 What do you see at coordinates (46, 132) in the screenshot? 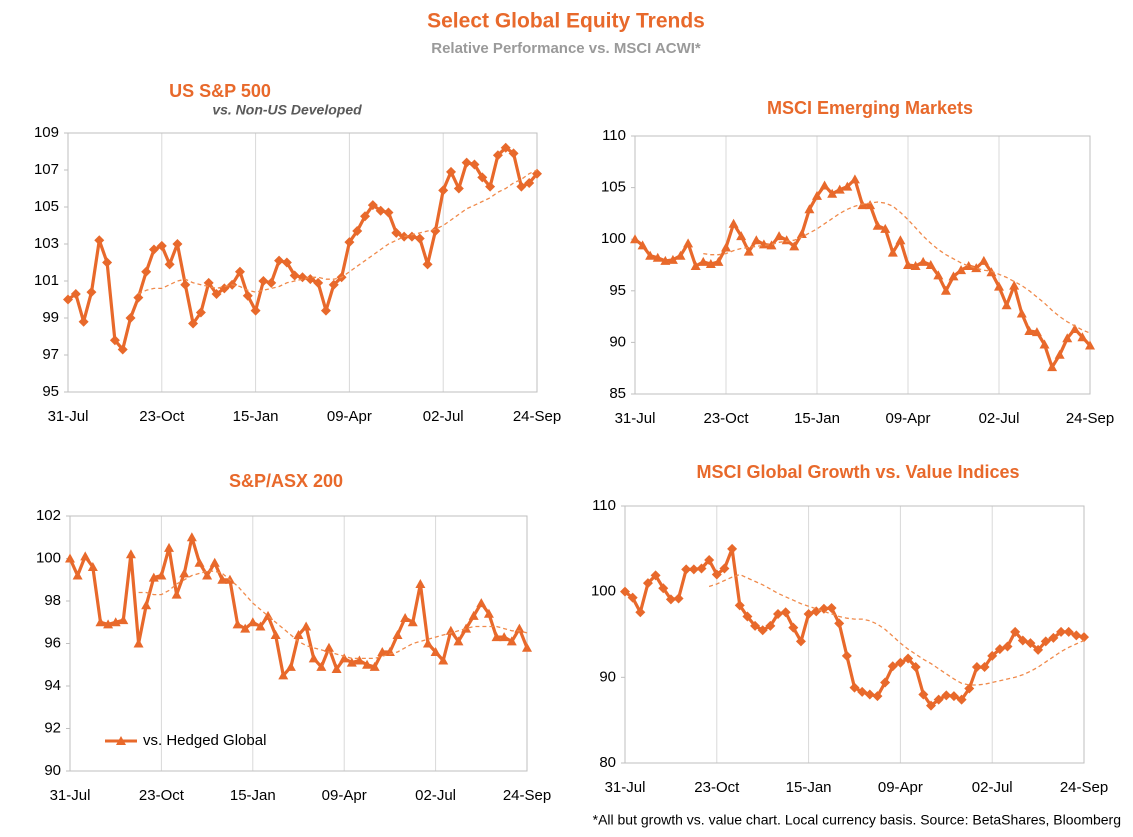
I see `y-tick-label: 109` at bounding box center [46, 132].